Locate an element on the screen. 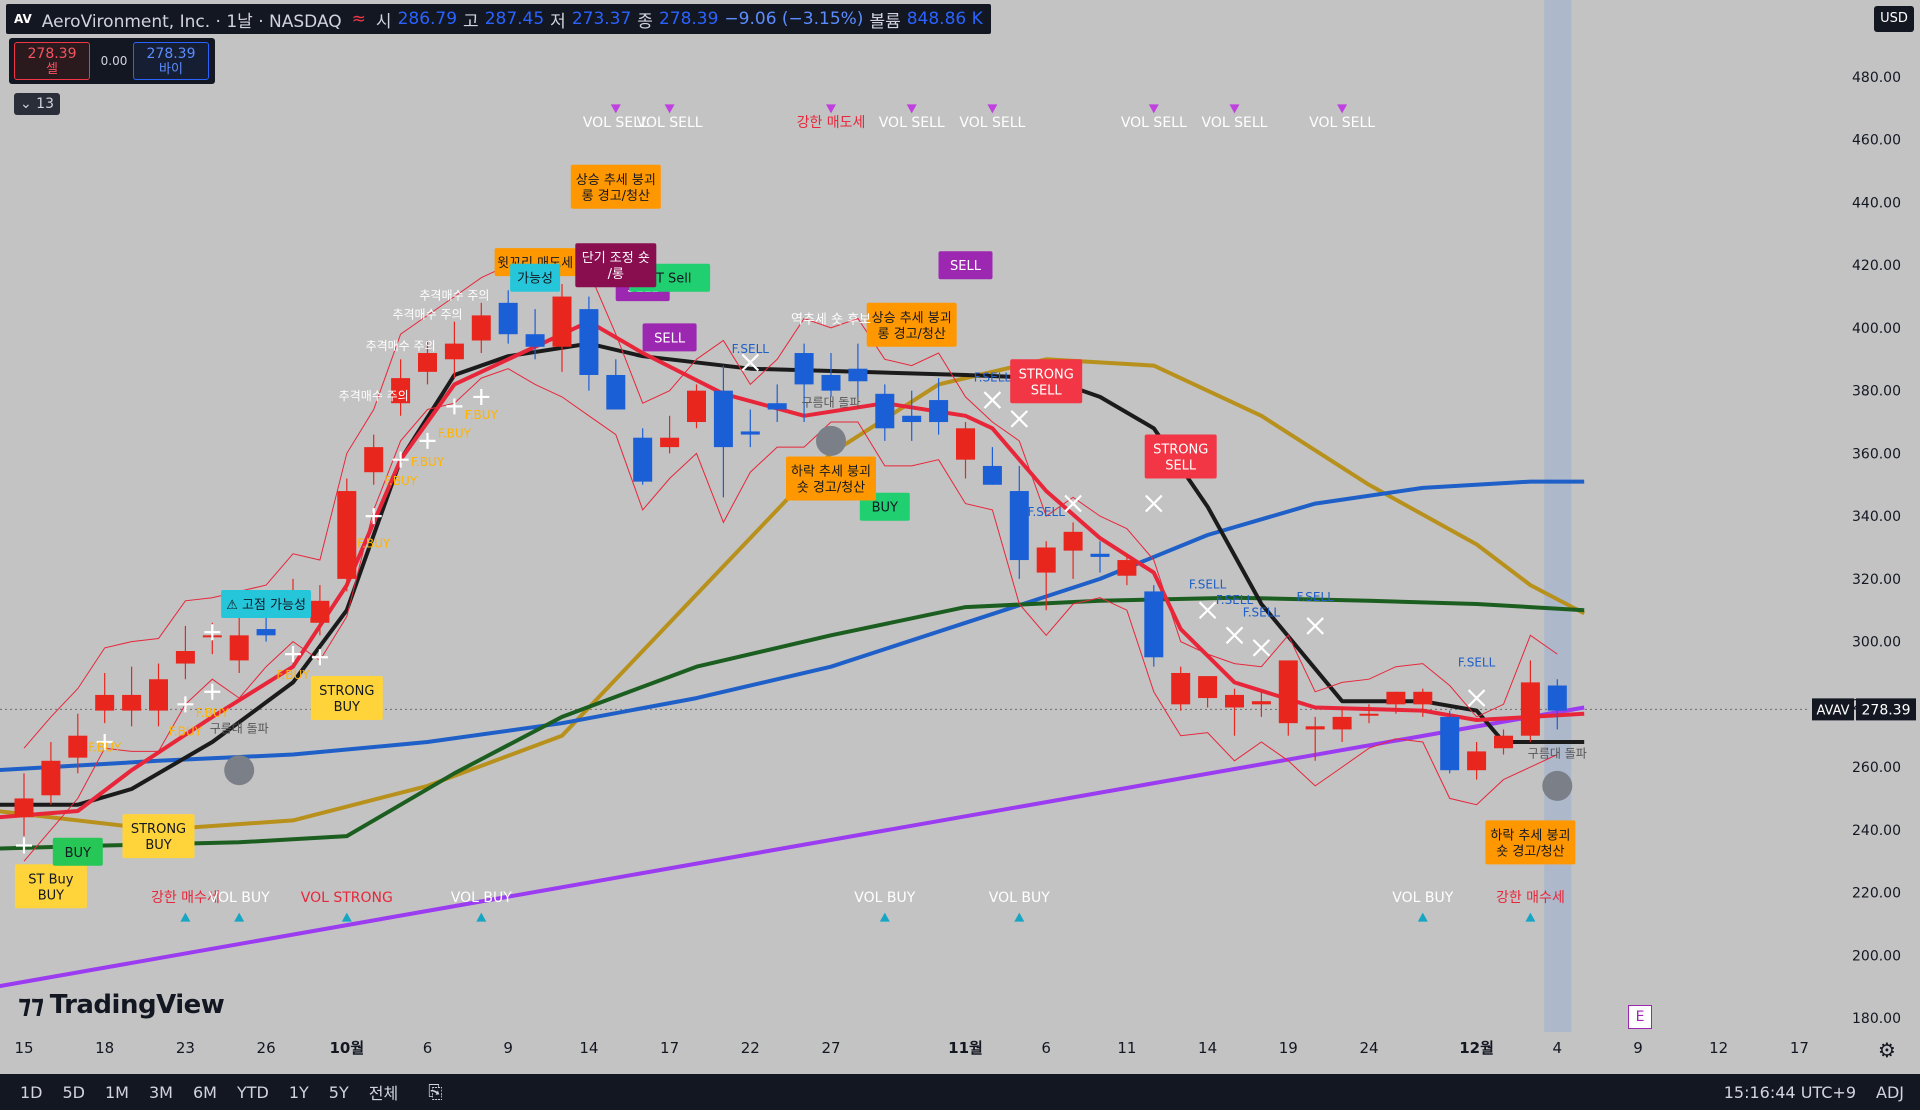  y-tick-label: 360.00 is located at coordinates (1876, 454).